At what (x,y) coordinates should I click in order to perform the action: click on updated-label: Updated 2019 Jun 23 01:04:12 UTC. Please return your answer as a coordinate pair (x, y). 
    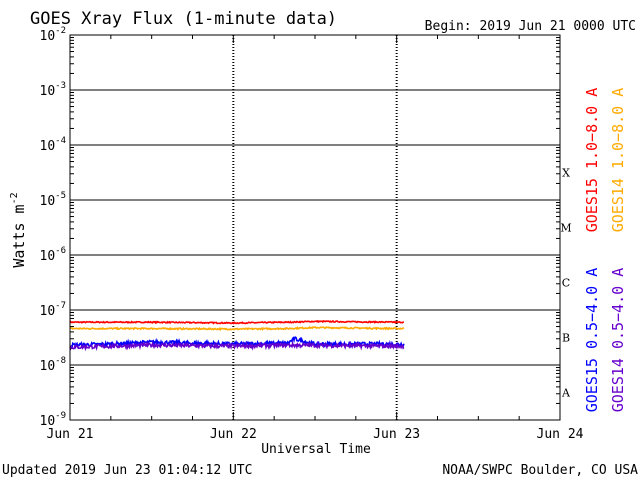
    Looking at the image, I should click on (127, 470).